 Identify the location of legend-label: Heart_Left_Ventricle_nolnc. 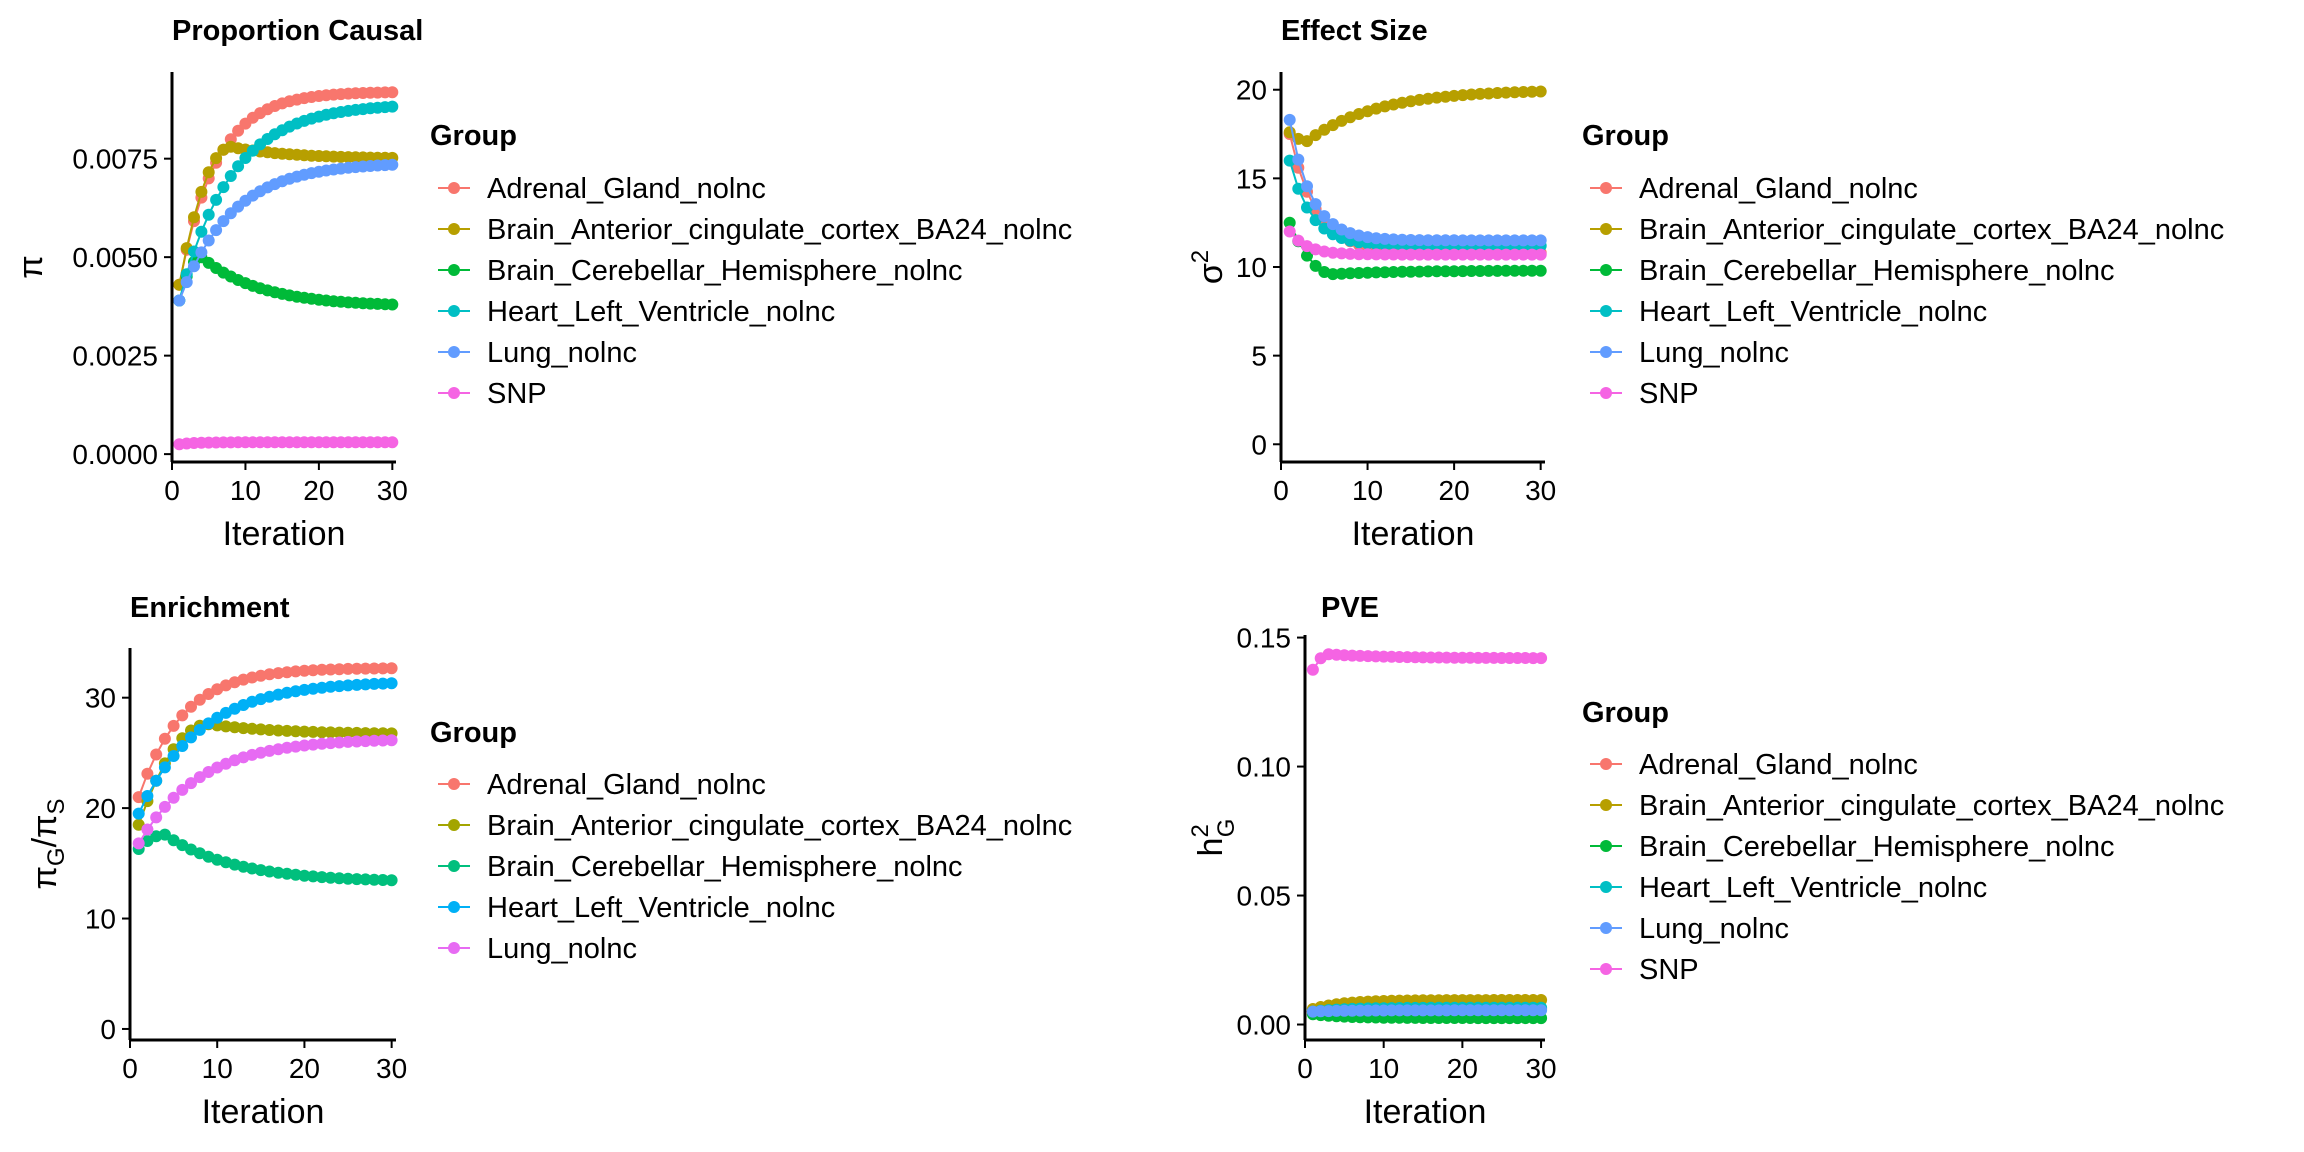
(661, 312).